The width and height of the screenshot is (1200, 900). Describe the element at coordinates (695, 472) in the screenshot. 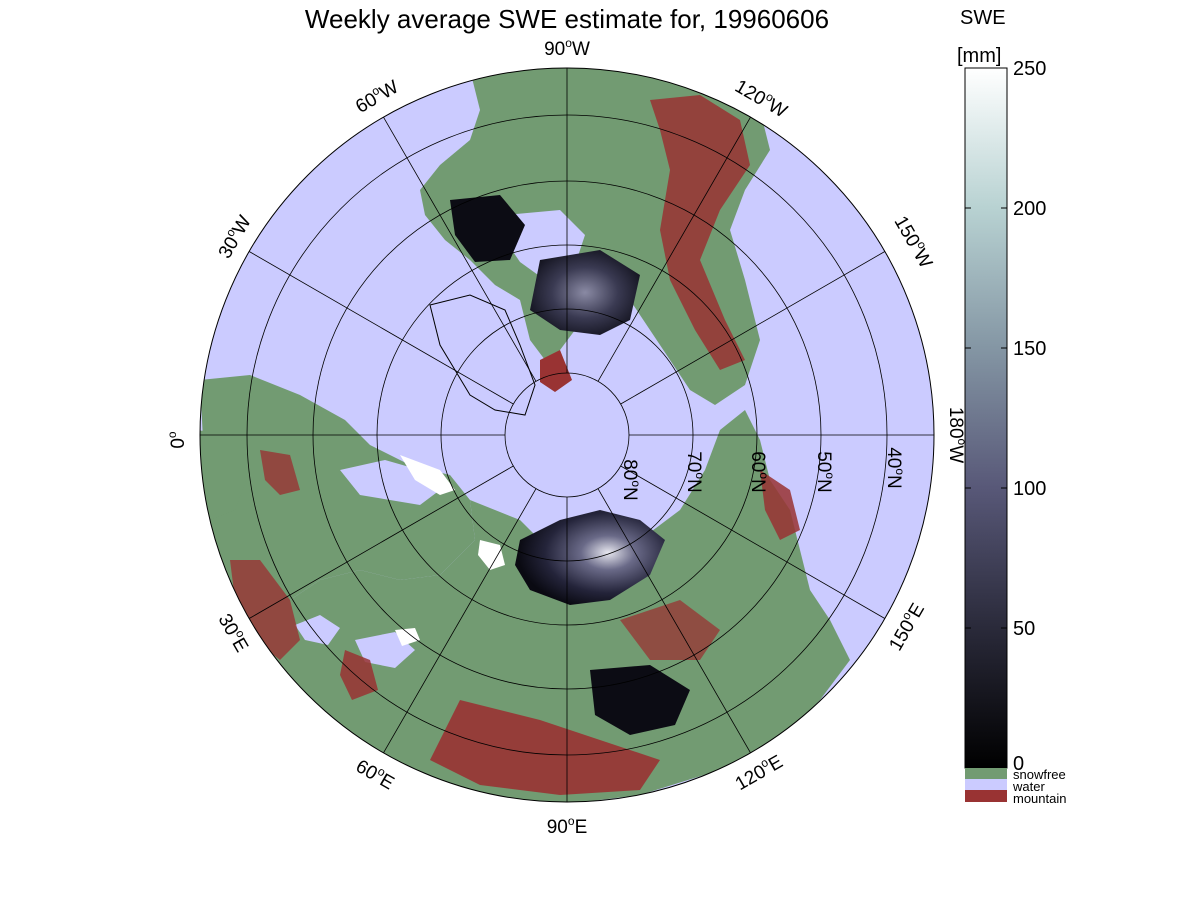

I see `lat-label-70n: 70oN` at that location.